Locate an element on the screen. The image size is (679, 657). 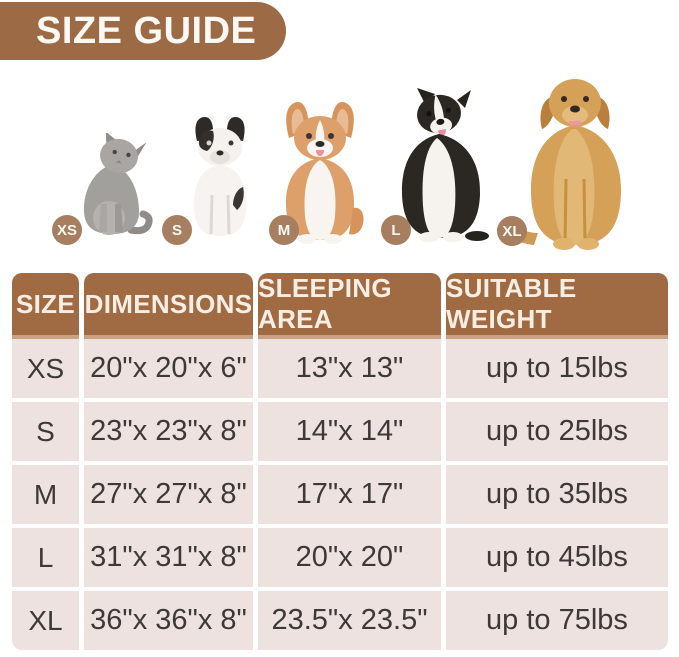
cell-size: XL is located at coordinates (45, 620).